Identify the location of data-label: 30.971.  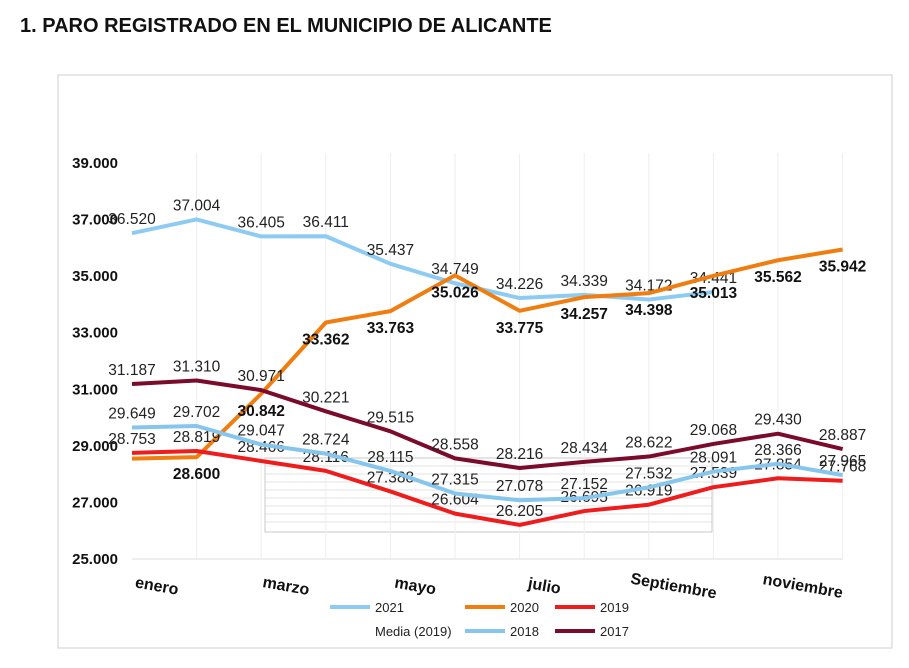
(260, 376).